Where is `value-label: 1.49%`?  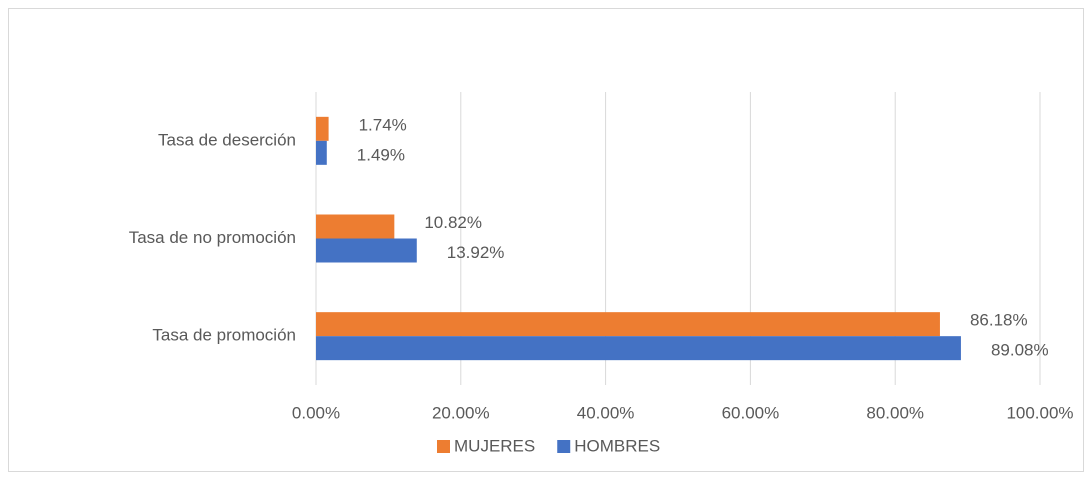 value-label: 1.49% is located at coordinates (381, 154).